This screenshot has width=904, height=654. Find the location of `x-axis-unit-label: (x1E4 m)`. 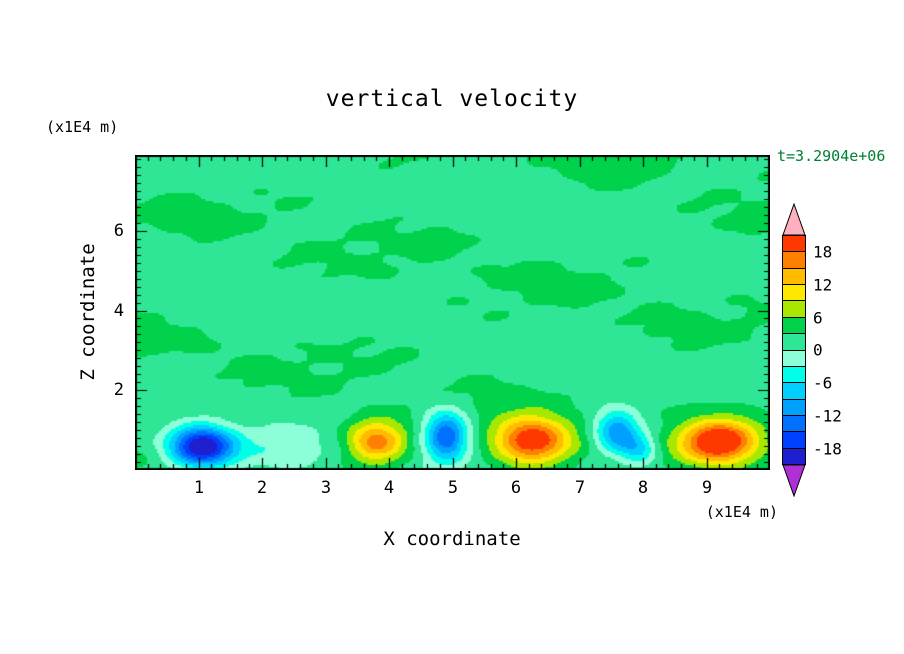

x-axis-unit-label: (x1E4 m) is located at coordinates (741, 512).